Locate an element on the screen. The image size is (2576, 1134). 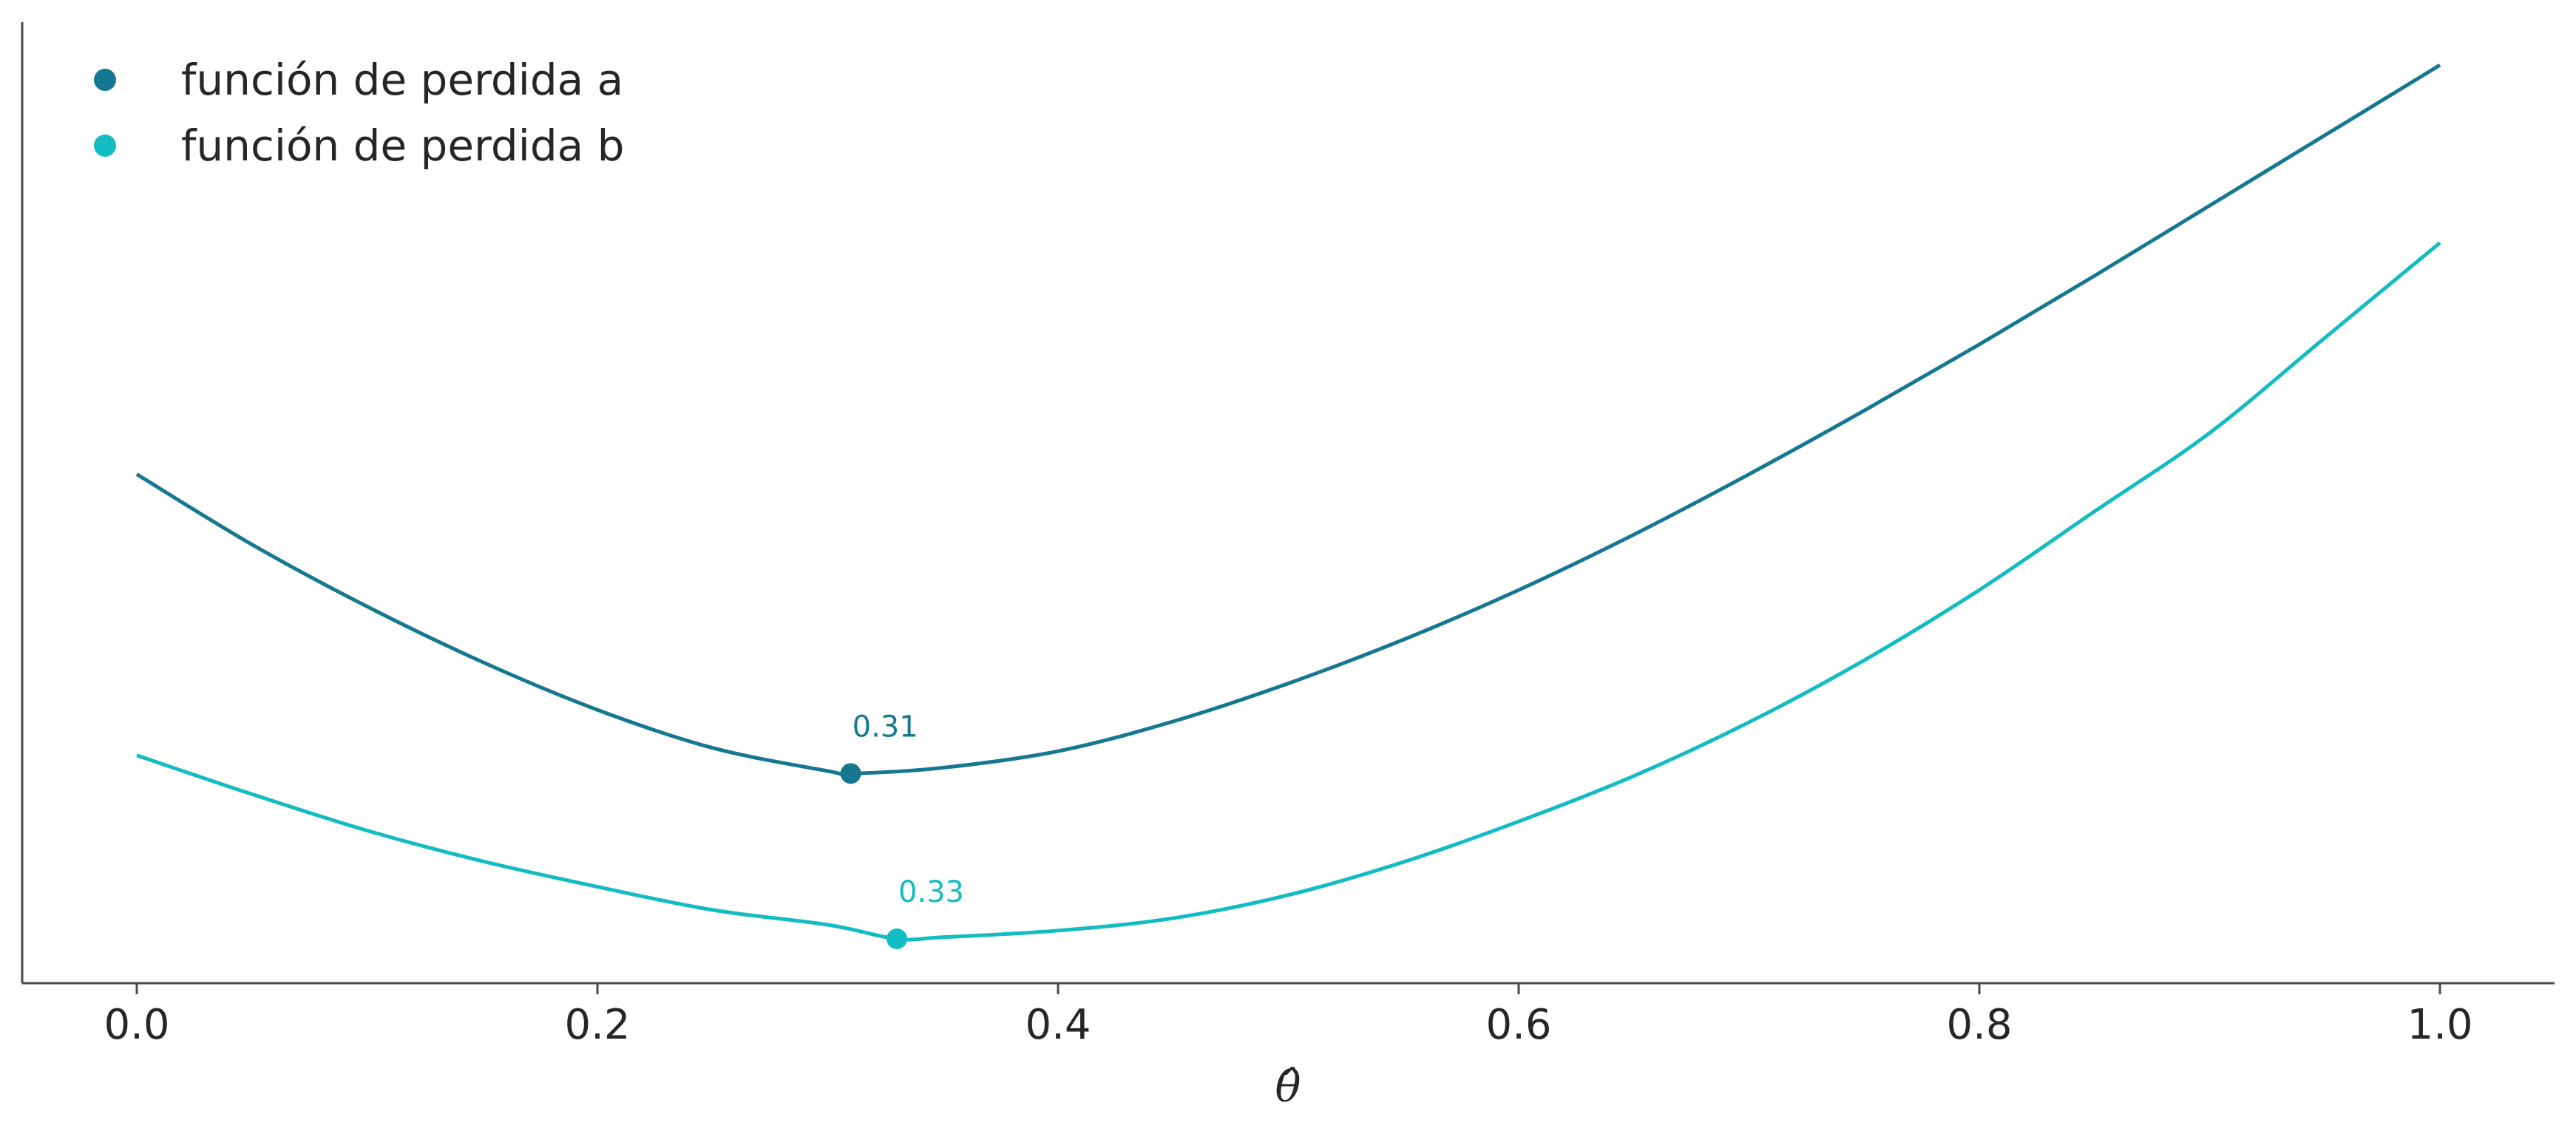
legend: función de perdida a función de perdida b is located at coordinates (359, 113).